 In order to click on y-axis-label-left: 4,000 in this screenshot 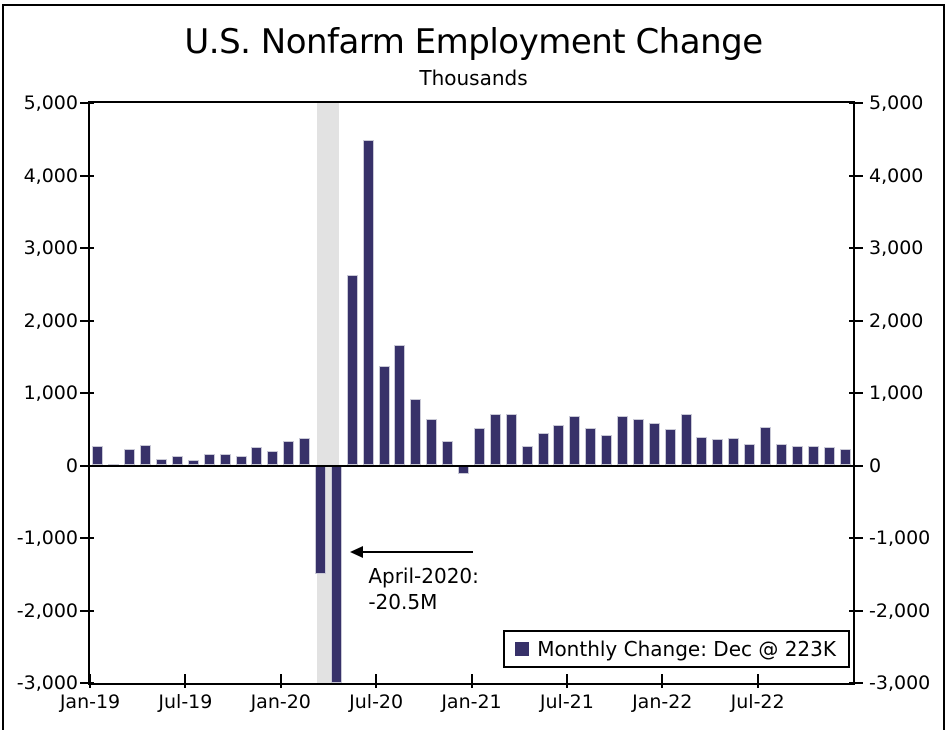, I will do `click(50, 175)`.